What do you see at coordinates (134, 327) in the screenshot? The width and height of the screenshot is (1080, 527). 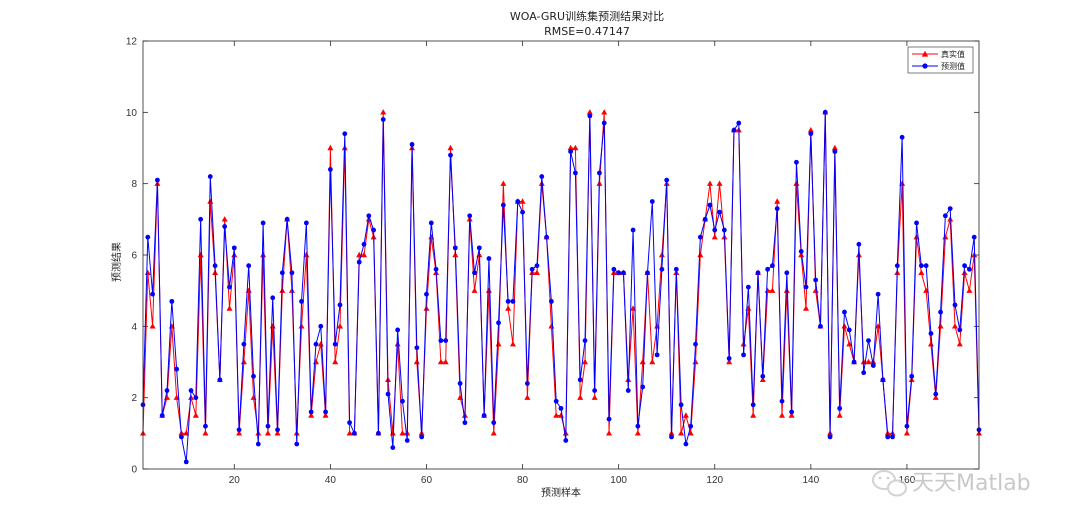 I see `y-tick-label: 4` at bounding box center [134, 327].